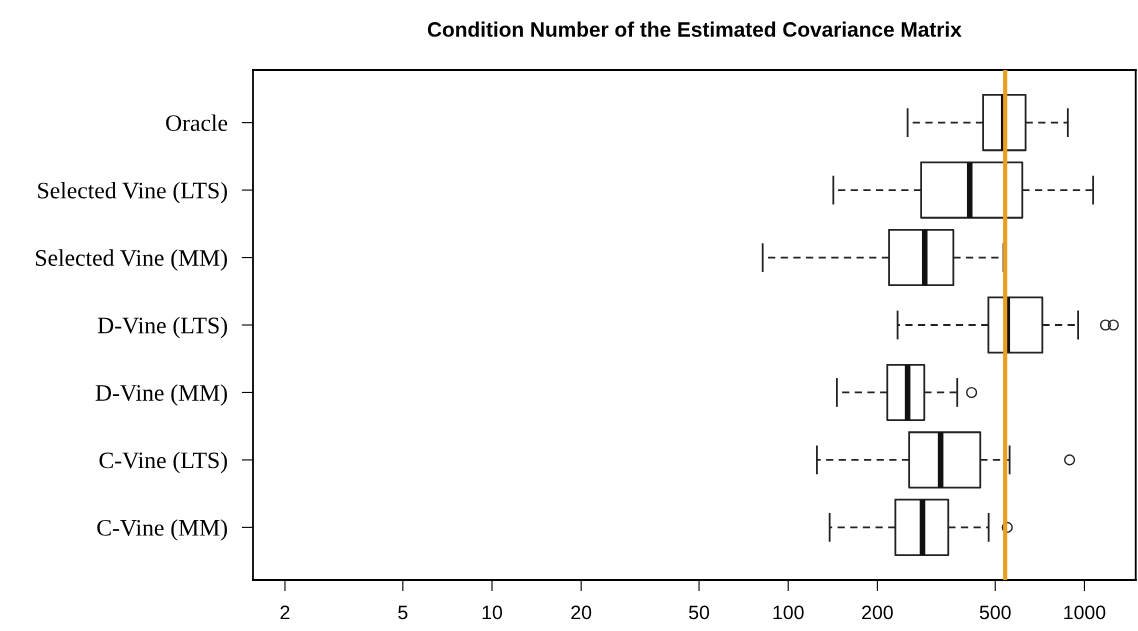  What do you see at coordinates (197, 123) in the screenshot?
I see `y-tick-label: Oracle` at bounding box center [197, 123].